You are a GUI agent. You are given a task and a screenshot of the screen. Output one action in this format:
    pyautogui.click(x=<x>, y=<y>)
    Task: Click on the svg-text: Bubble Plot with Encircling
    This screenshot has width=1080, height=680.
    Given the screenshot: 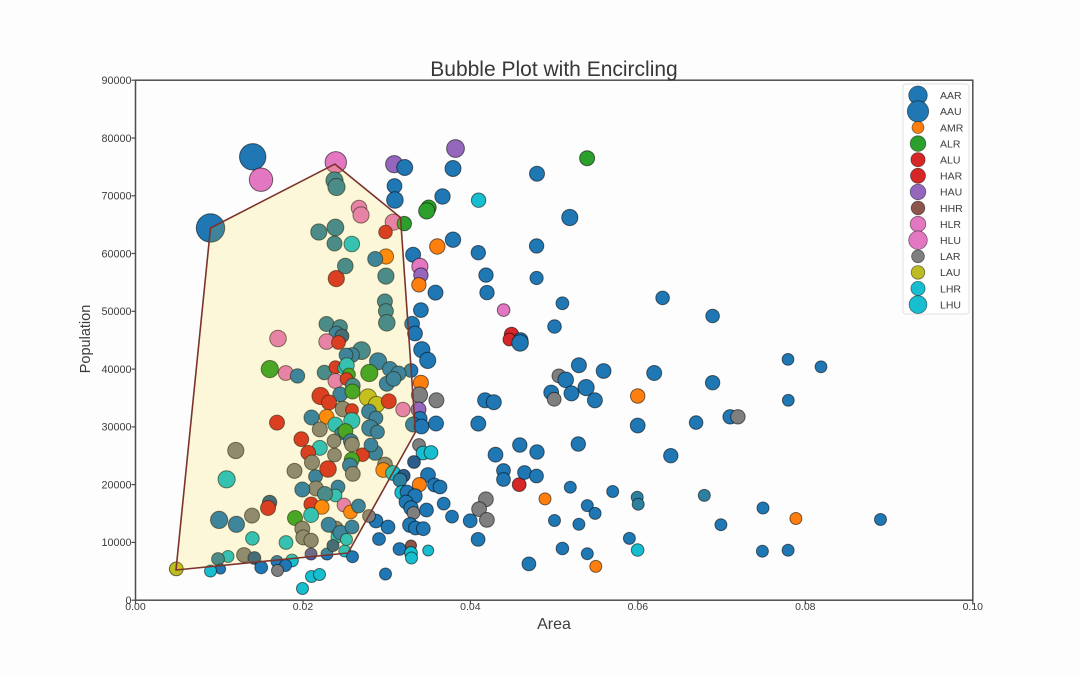 What is the action you would take?
    pyautogui.click(x=553, y=69)
    